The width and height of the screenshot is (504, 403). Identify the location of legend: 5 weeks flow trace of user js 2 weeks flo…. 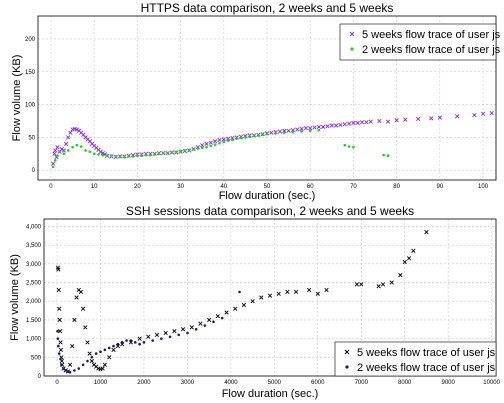
(420, 42).